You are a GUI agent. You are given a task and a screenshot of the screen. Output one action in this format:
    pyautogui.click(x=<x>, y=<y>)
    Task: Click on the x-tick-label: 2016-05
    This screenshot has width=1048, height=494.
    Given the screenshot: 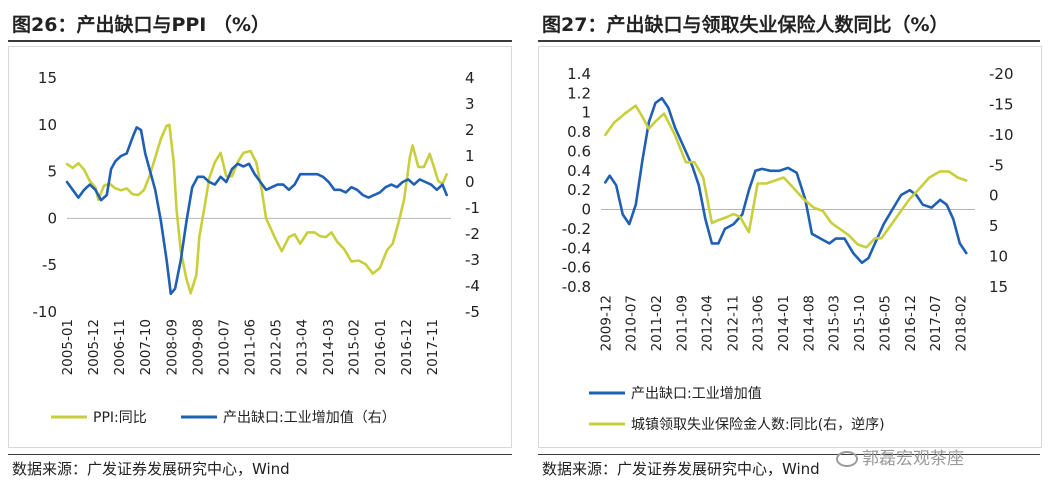 What is the action you would take?
    pyautogui.click(x=886, y=323)
    